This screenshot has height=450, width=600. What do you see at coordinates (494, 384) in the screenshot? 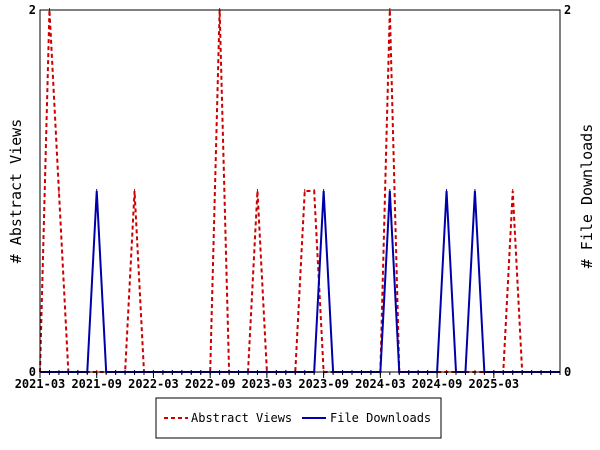
I see `x-tick-label: 2025-03` at bounding box center [494, 384].